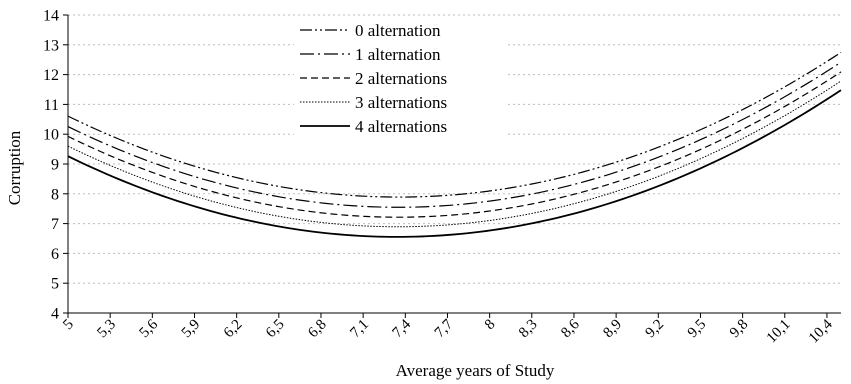 This screenshot has height=384, width=851. I want to click on legend-label: 0 alternation, so click(398, 30).